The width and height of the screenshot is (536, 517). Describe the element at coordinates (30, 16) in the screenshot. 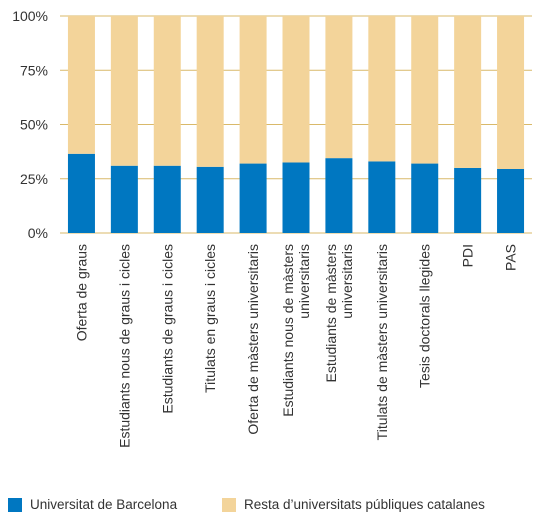

I see `y-tick-label: 100%` at that location.